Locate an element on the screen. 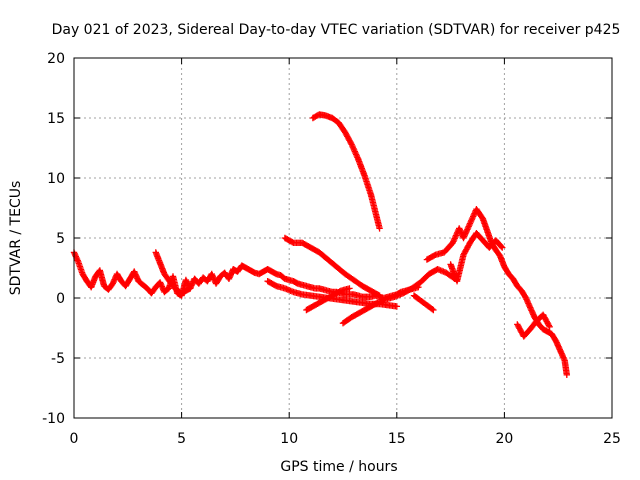  x-tick-label: 15 is located at coordinates (397, 439).